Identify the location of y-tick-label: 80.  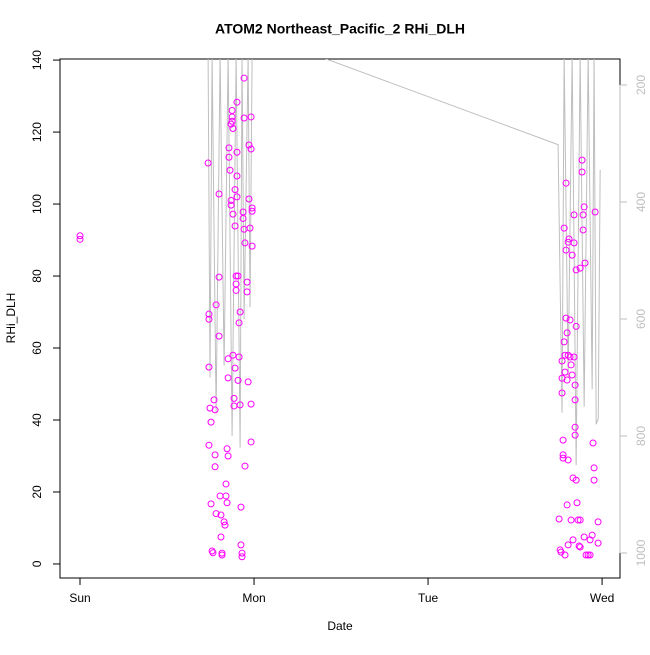
(37, 276).